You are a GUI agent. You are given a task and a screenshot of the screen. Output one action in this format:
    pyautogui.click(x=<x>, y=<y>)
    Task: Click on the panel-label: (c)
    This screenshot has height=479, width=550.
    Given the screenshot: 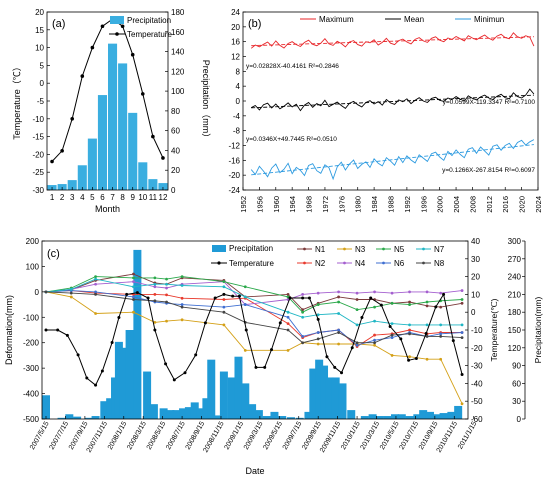 What is the action you would take?
    pyautogui.click(x=53, y=254)
    